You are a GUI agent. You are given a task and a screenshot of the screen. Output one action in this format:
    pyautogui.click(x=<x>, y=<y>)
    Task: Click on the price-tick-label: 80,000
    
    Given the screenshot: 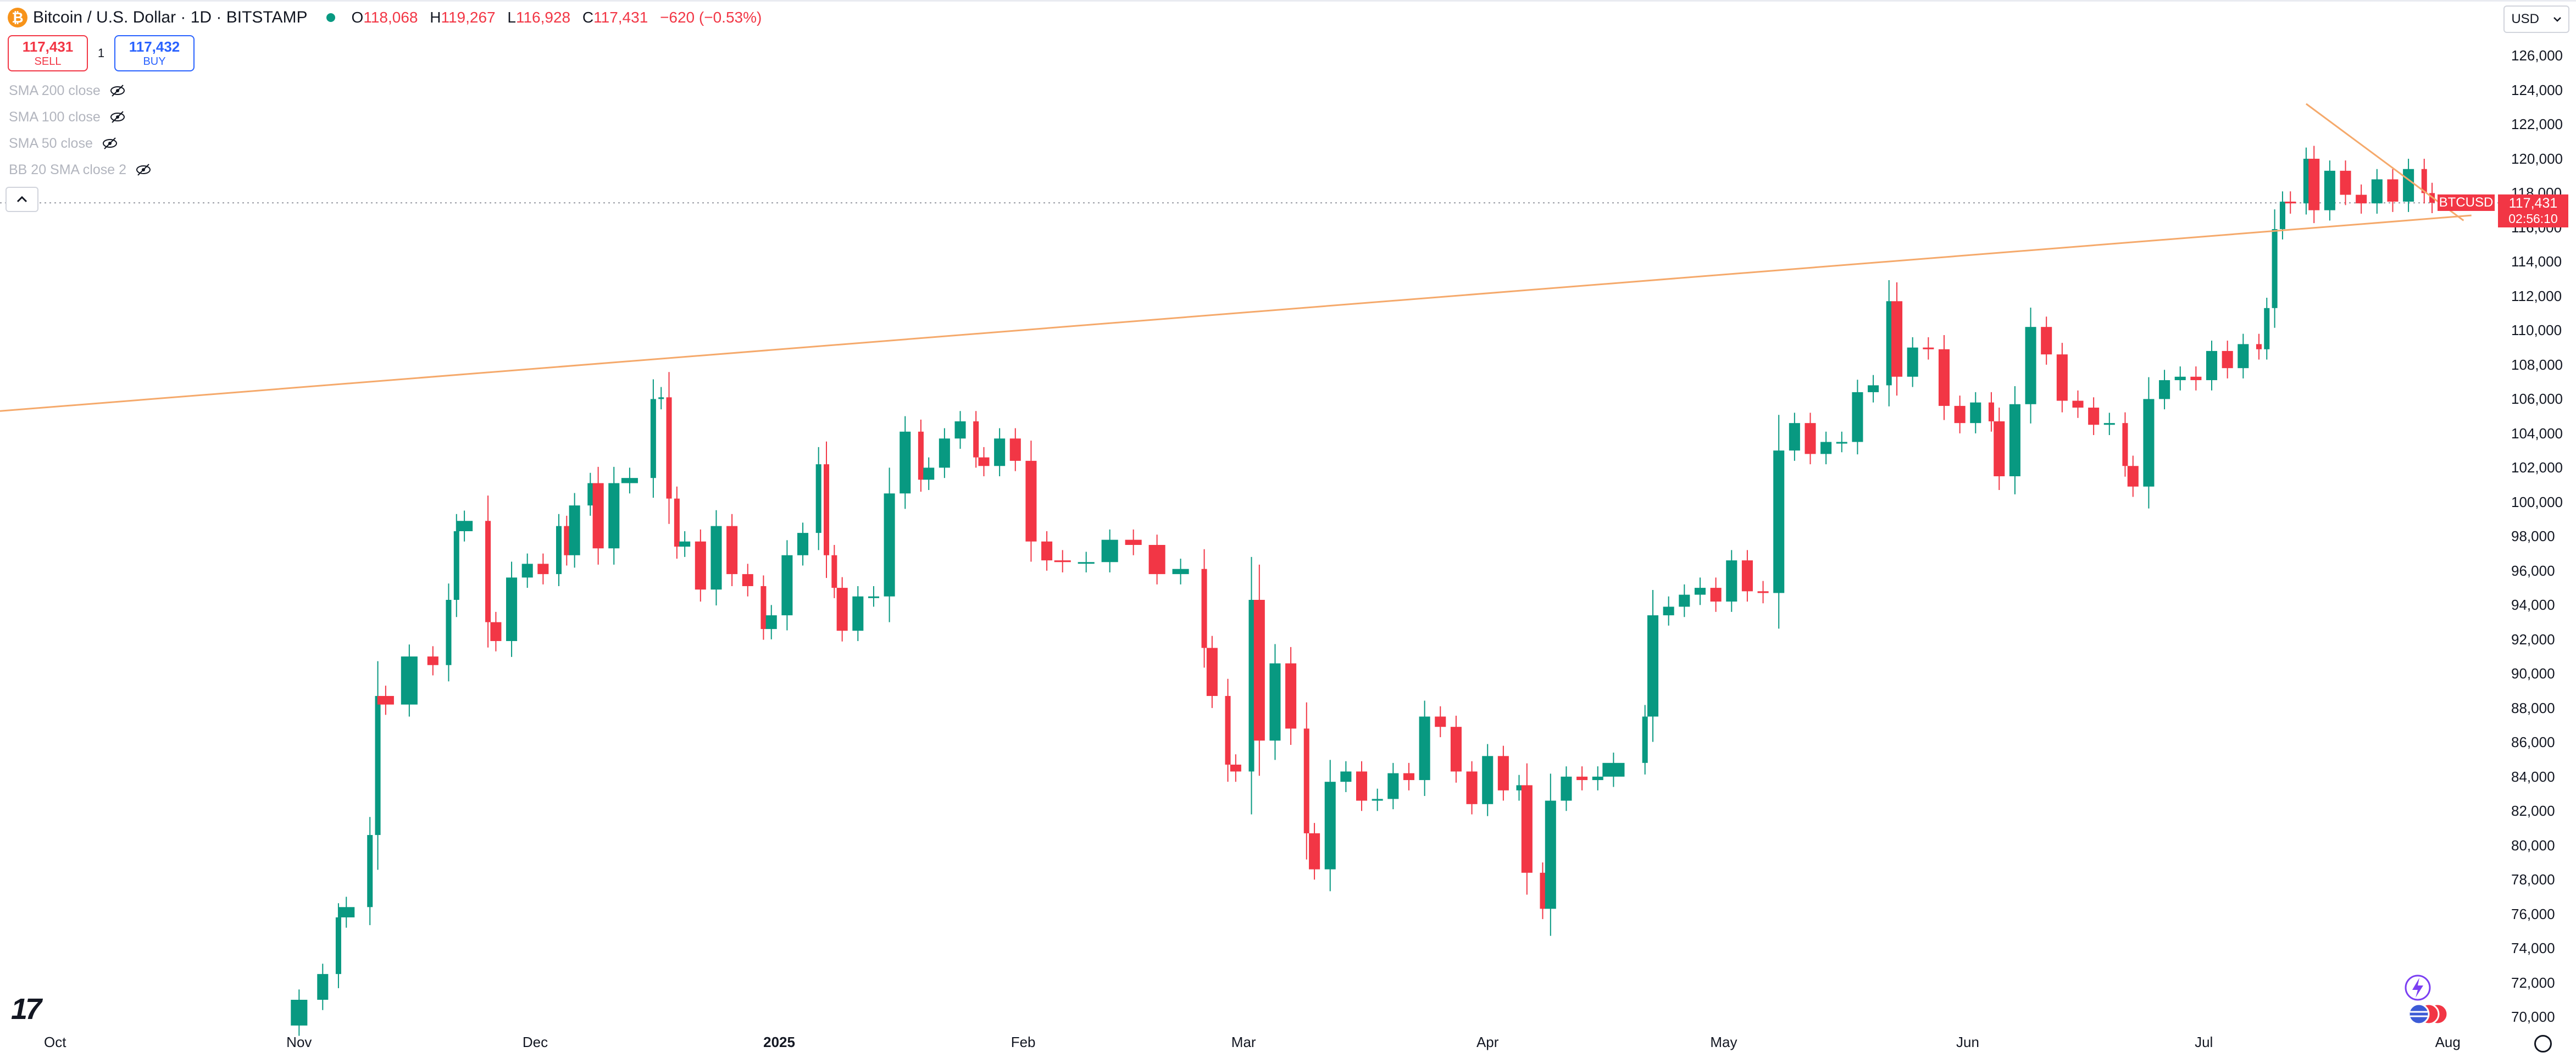 What is the action you would take?
    pyautogui.click(x=2533, y=845)
    